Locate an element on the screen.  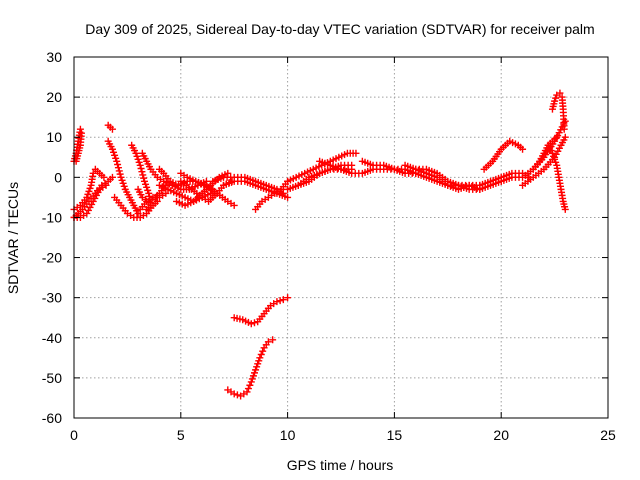
y-tick-label: -30 is located at coordinates (52, 298).